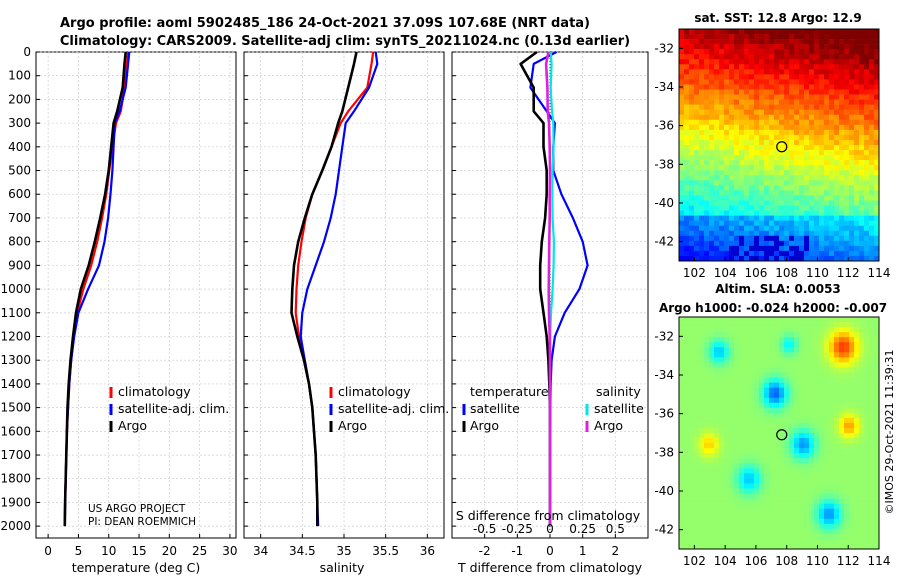  I want to click on y-tick-label: 2000, so click(15, 526).